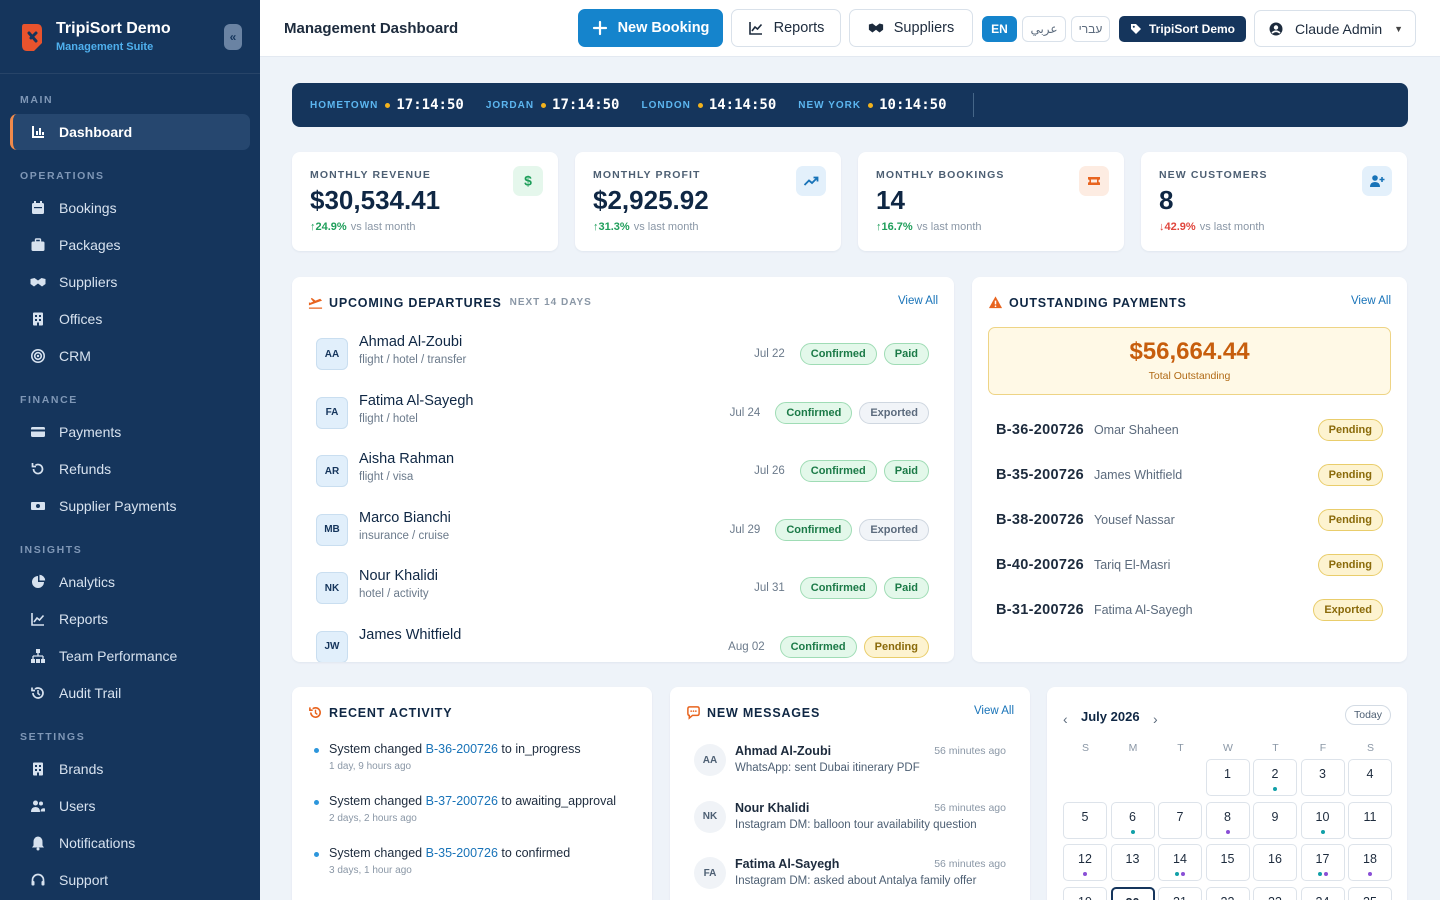 The width and height of the screenshot is (1440, 900). Describe the element at coordinates (130, 356) in the screenshot. I see `sidebar-item-crm: CRM` at that location.